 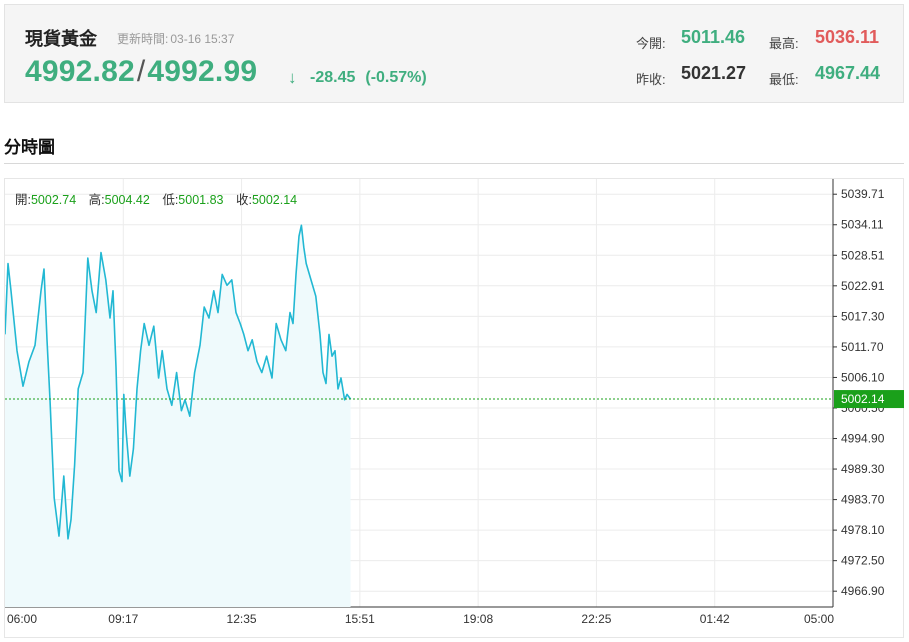 What do you see at coordinates (862, 347) in the screenshot?
I see `y-tick-label: 5011.70` at bounding box center [862, 347].